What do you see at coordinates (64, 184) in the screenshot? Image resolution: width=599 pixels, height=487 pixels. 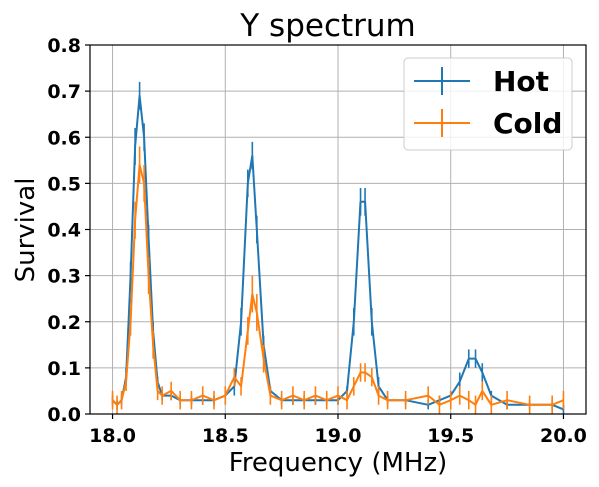 I see `y-tick-label: 0.5` at bounding box center [64, 184].